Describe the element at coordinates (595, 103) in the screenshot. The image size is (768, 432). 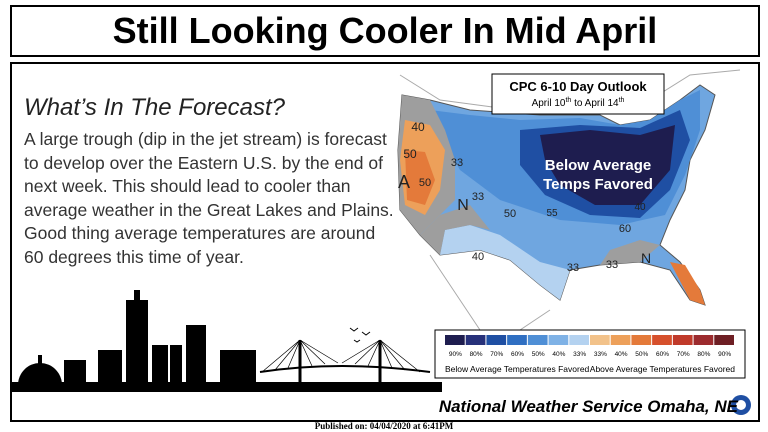
I see `date-text: to April 14` at that location.